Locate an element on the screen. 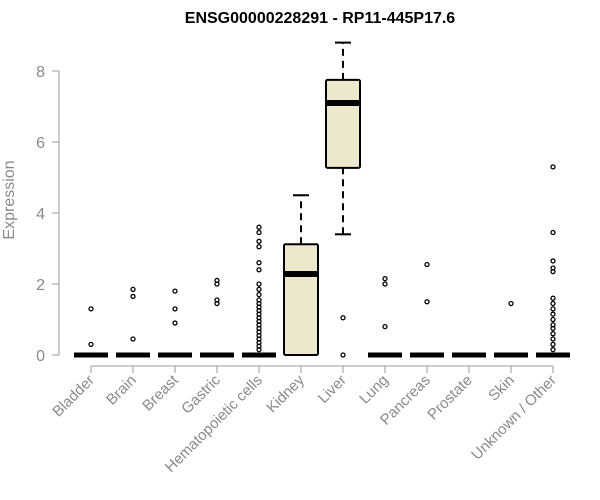  x-tick-label: Skin is located at coordinates (501, 388).